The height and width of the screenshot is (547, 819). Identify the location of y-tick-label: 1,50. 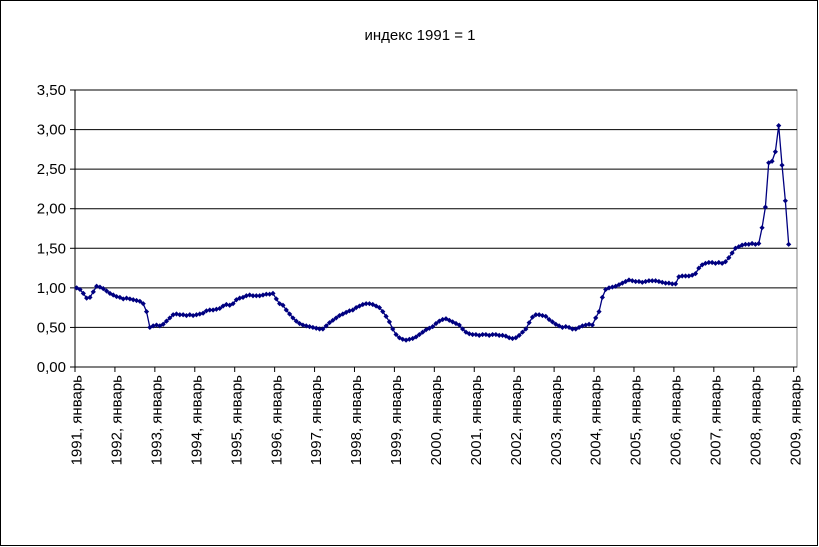
(51, 248).